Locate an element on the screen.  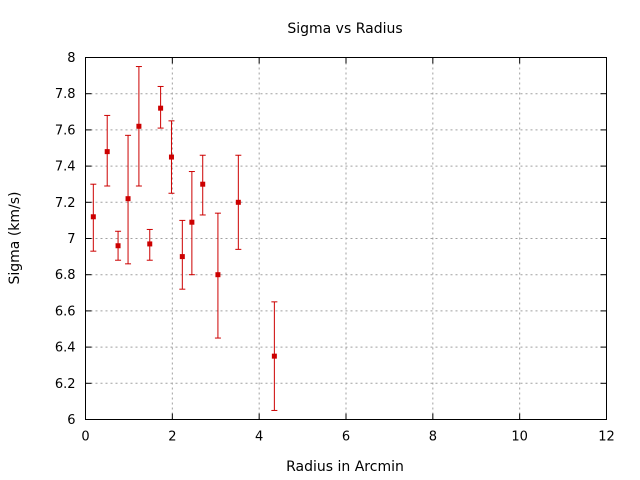
x-tick-labels: 0 2 4 6 8 10 12 is located at coordinates (347, 437).